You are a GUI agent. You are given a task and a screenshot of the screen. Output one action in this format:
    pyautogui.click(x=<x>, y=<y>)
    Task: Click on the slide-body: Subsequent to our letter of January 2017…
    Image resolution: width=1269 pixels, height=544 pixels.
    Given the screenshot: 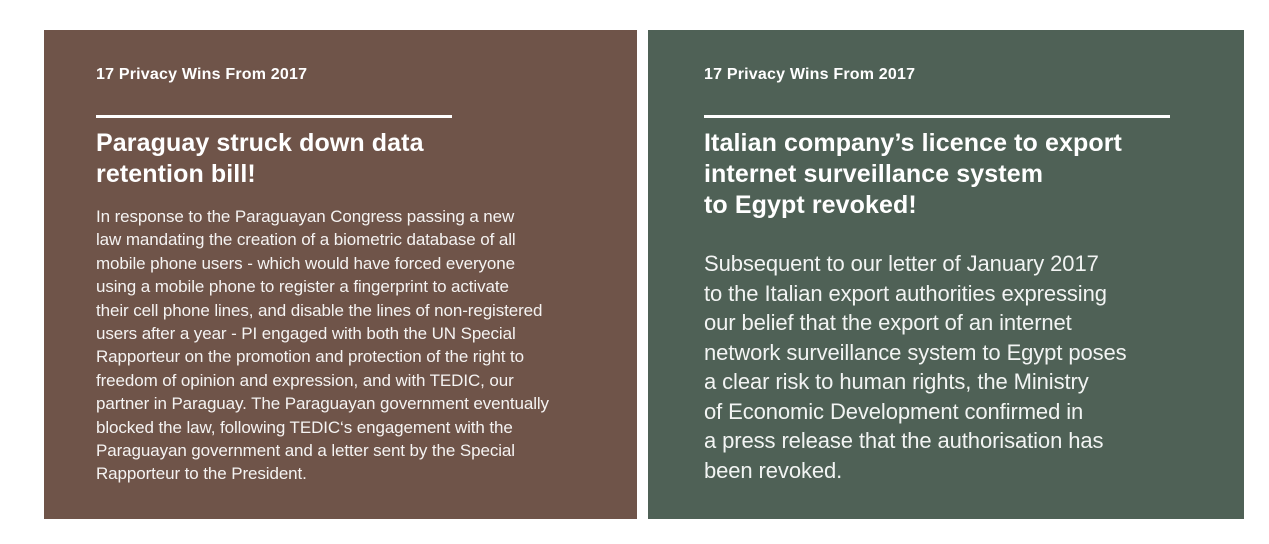 What is the action you would take?
    pyautogui.click(x=915, y=367)
    